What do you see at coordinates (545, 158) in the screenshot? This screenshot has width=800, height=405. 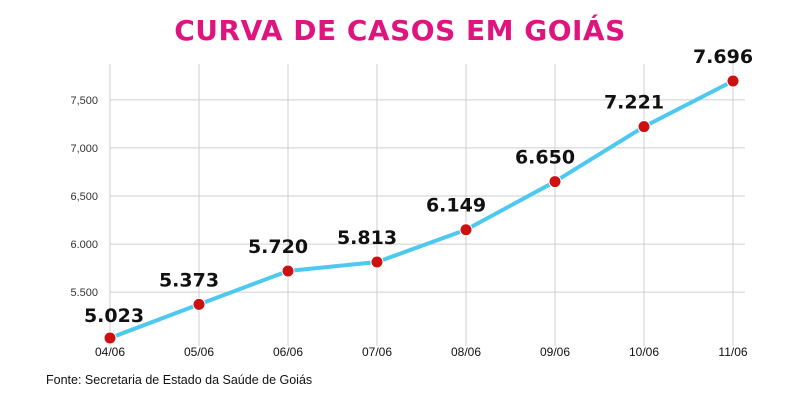 I see `value-label: 6.650` at bounding box center [545, 158].